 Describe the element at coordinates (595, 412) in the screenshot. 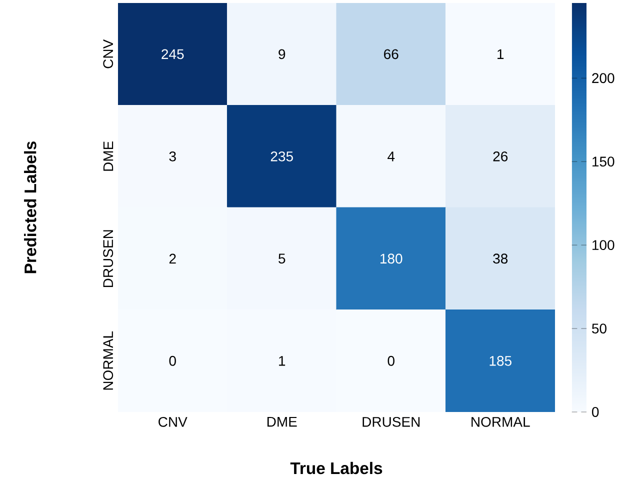

I see `color-bar-label: 0` at that location.